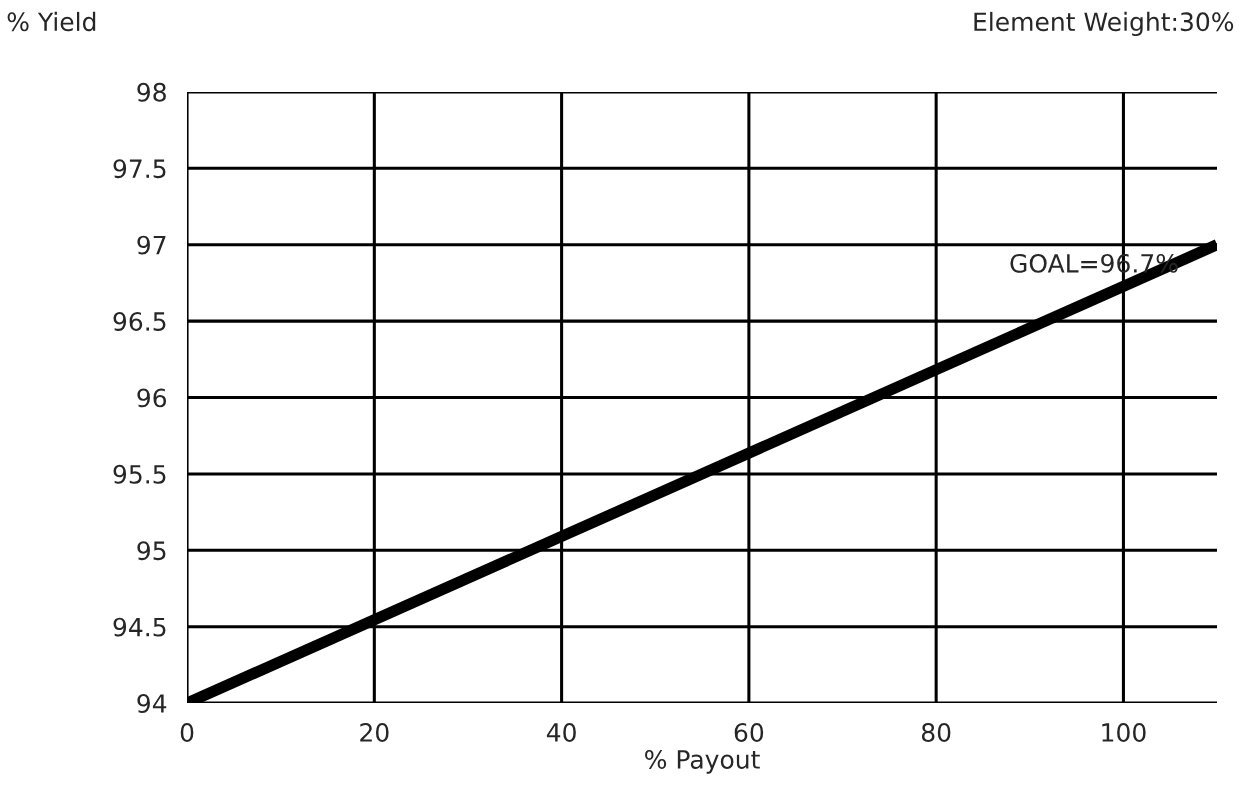  I want to click on y-axis-title: % Yield, so click(51, 21).